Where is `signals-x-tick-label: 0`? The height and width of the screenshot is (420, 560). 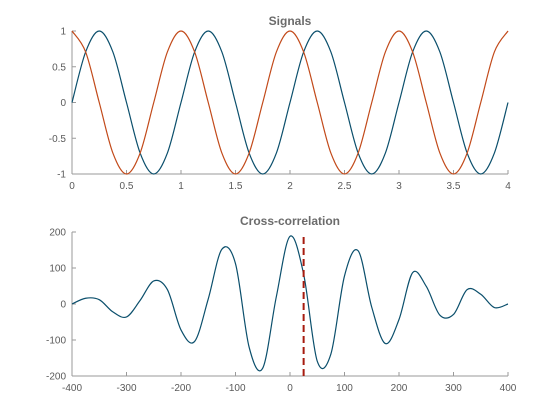 signals-x-tick-label: 0 is located at coordinates (72, 186).